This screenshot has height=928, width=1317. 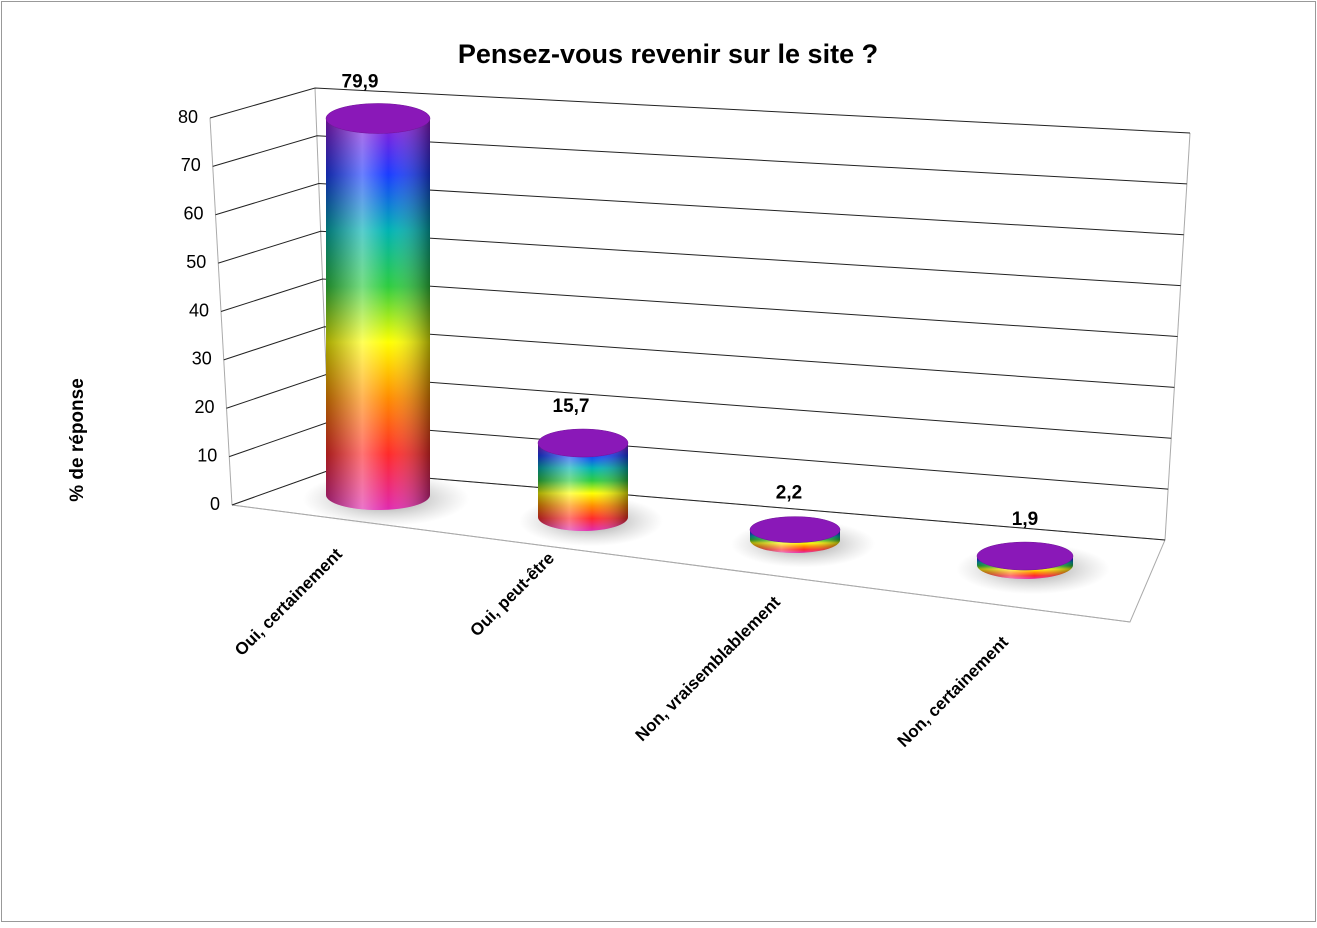 I want to click on y-tick-label: 30, so click(x=202, y=359).